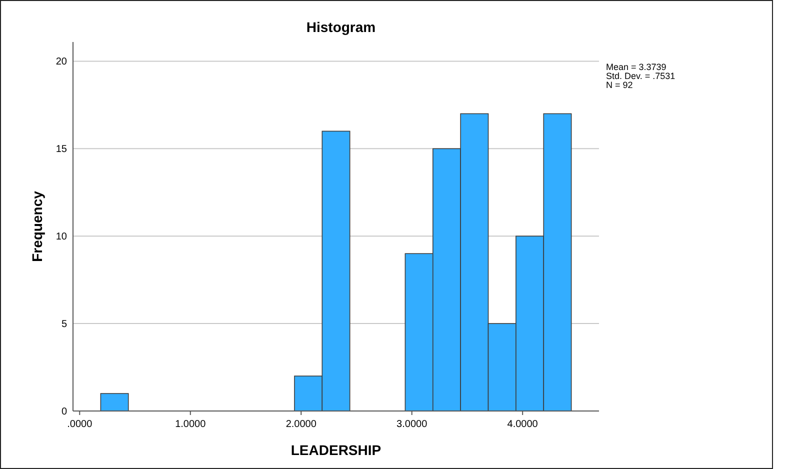  What do you see at coordinates (62, 150) in the screenshot?
I see `y-tick-label: 15` at bounding box center [62, 150].